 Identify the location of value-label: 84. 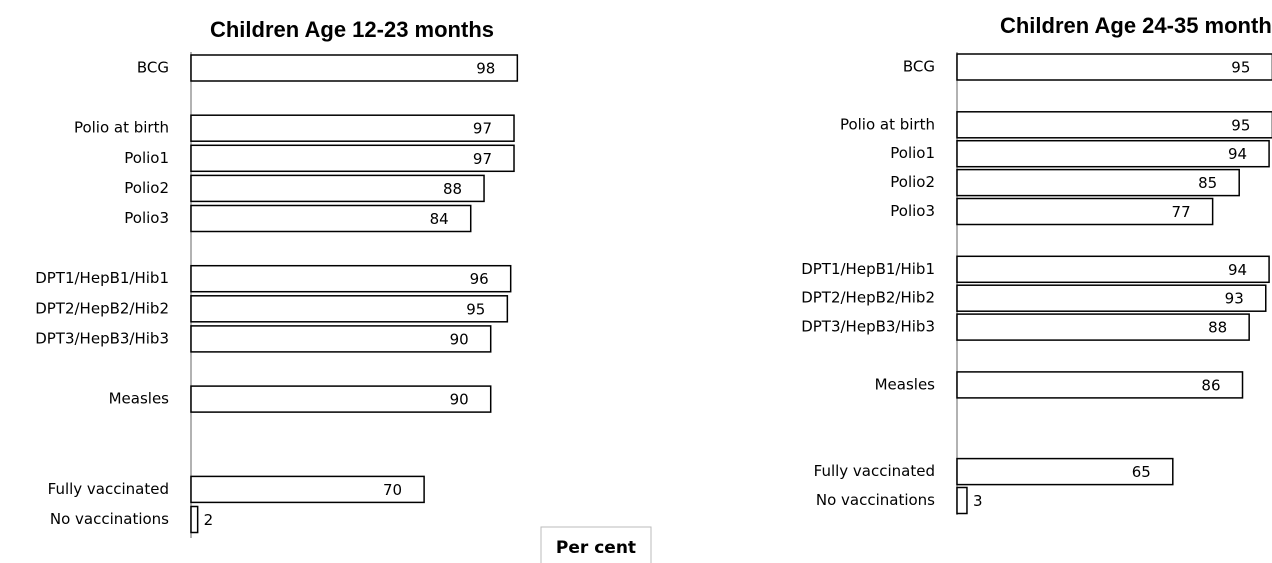
(439, 219).